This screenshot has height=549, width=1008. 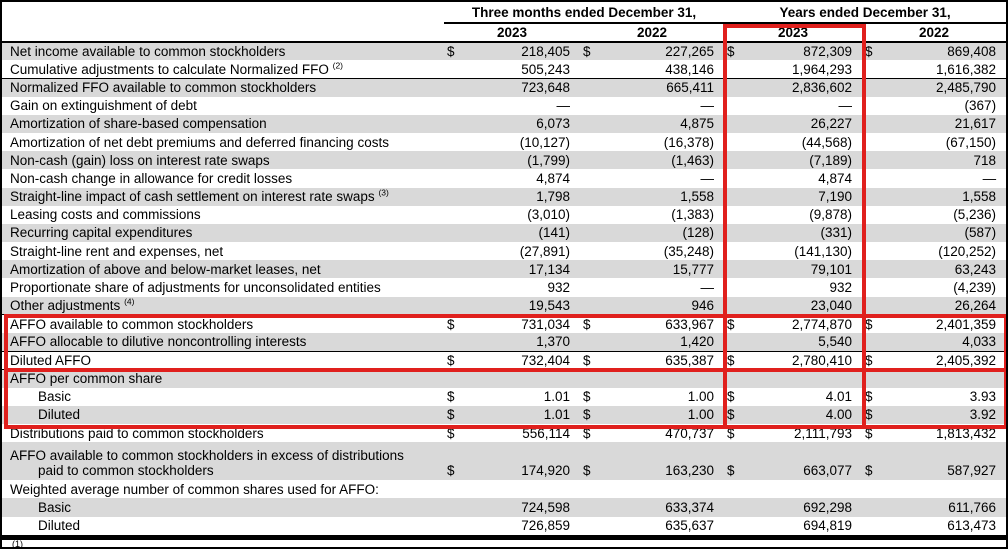 I want to click on footnote-ref: (2), so click(x=338, y=65).